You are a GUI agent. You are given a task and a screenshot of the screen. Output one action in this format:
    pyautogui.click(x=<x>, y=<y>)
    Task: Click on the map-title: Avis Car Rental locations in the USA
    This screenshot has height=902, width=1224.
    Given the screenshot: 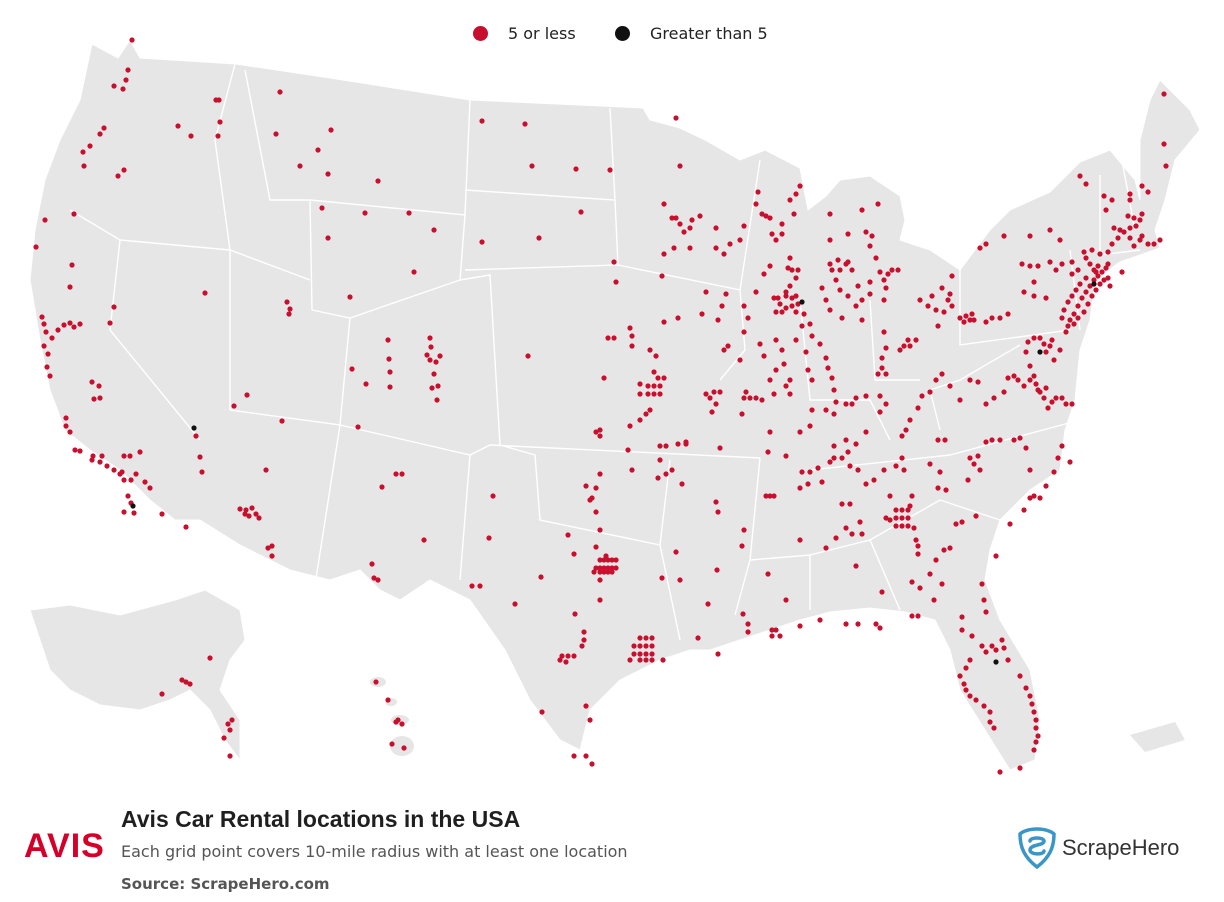 What is the action you would take?
    pyautogui.click(x=321, y=819)
    